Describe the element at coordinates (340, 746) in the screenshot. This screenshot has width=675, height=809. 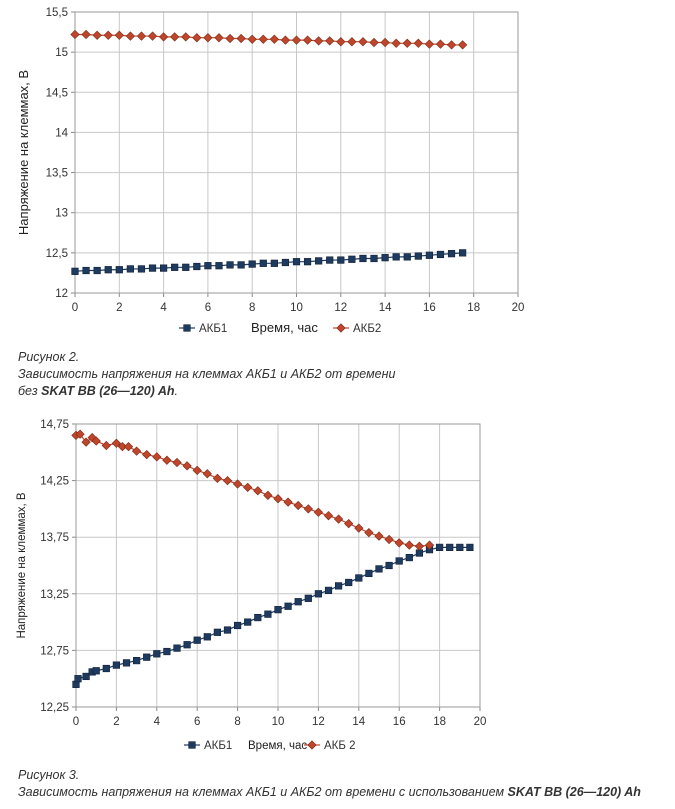
I see `legend-label-series-2: АКБ 2` at that location.